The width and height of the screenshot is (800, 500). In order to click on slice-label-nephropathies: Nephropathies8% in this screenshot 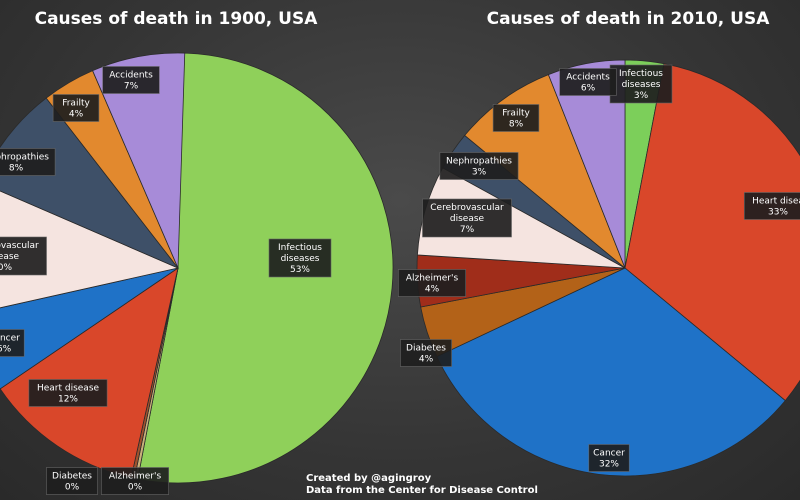, I will do `click(28, 162)`.